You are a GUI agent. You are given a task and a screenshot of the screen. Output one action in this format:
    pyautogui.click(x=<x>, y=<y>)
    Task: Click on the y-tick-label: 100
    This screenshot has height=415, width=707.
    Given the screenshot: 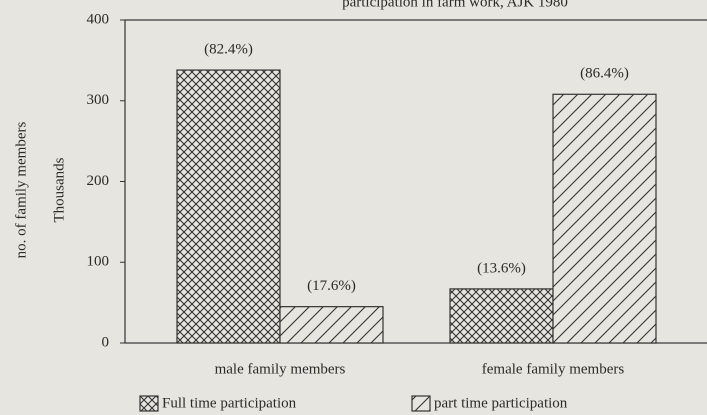 What is the action you would take?
    pyautogui.click(x=98, y=262)
    